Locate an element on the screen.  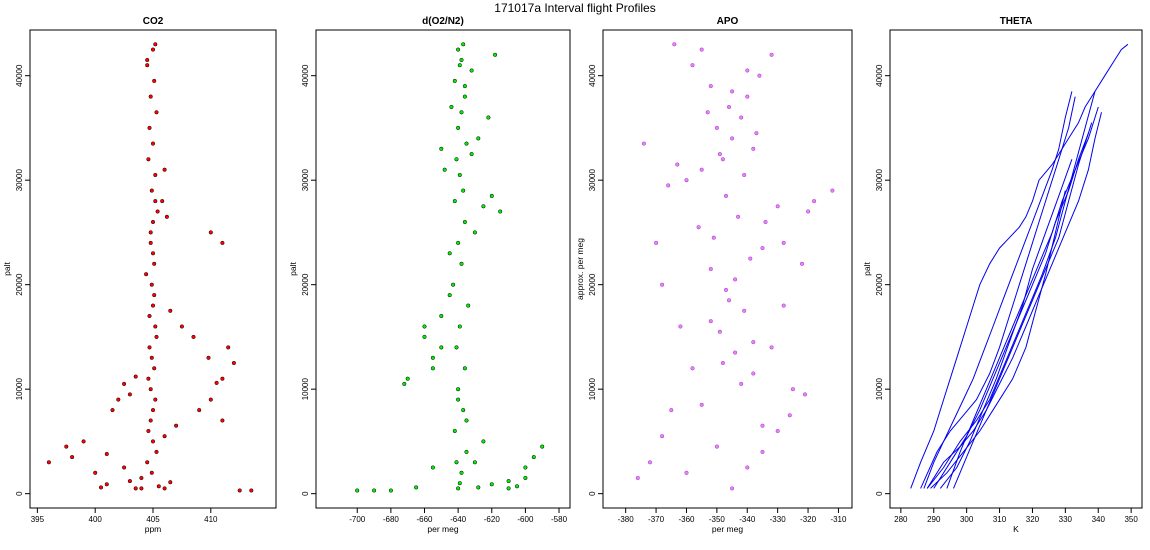
x-tick-label: 320 is located at coordinates (1033, 519).